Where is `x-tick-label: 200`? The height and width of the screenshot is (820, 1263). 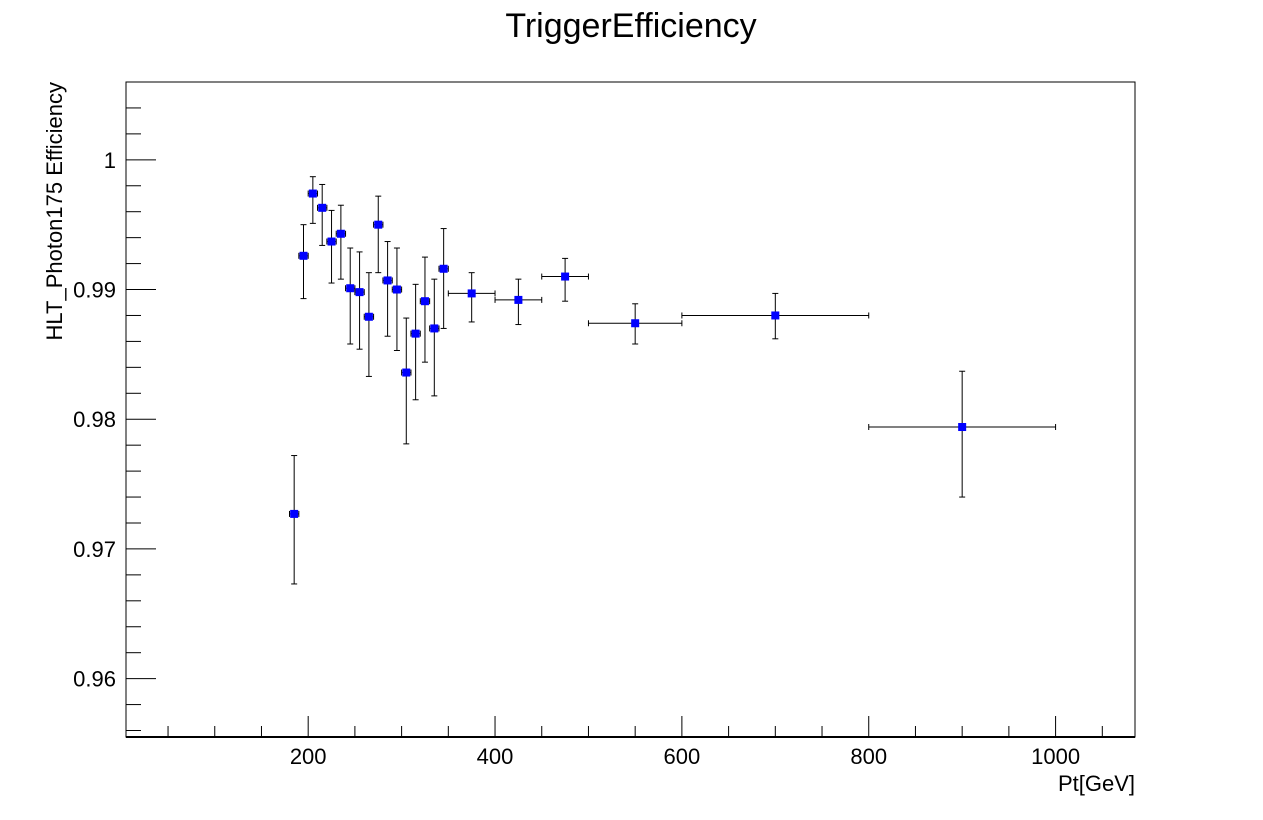 x-tick-label: 200 is located at coordinates (308, 756).